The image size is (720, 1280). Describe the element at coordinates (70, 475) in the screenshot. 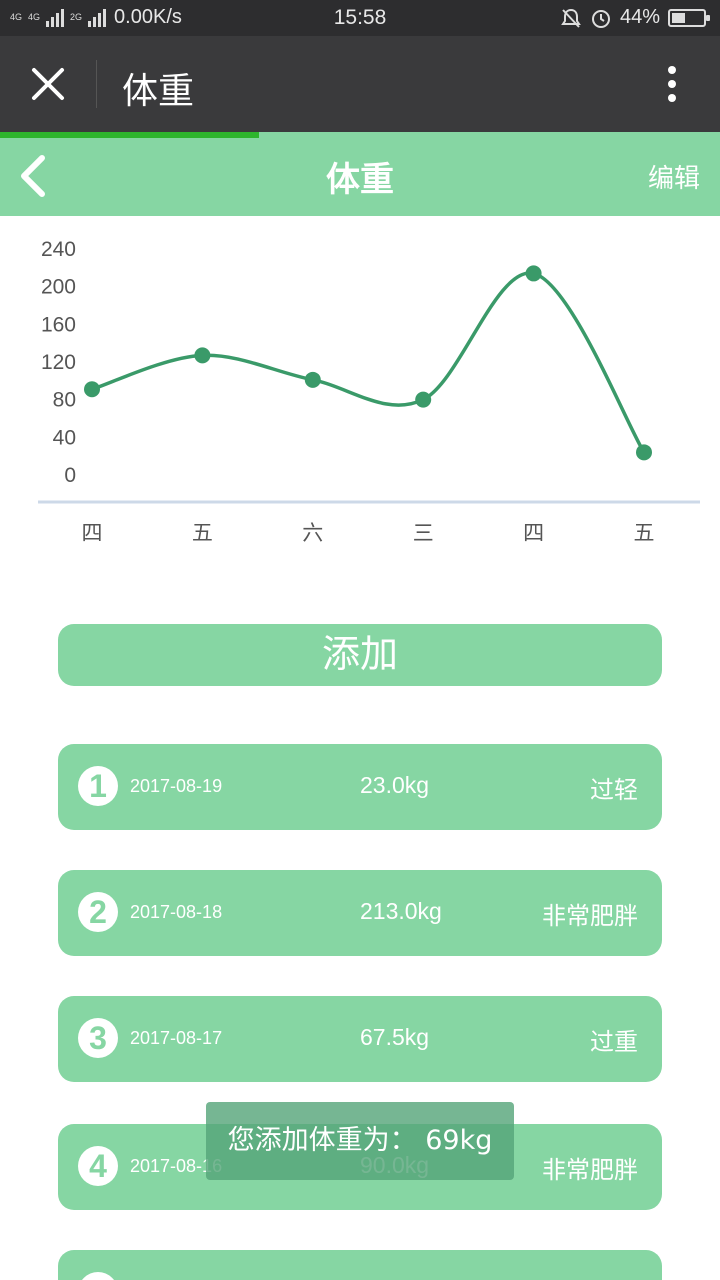

I see `y-tick-label: 0` at that location.